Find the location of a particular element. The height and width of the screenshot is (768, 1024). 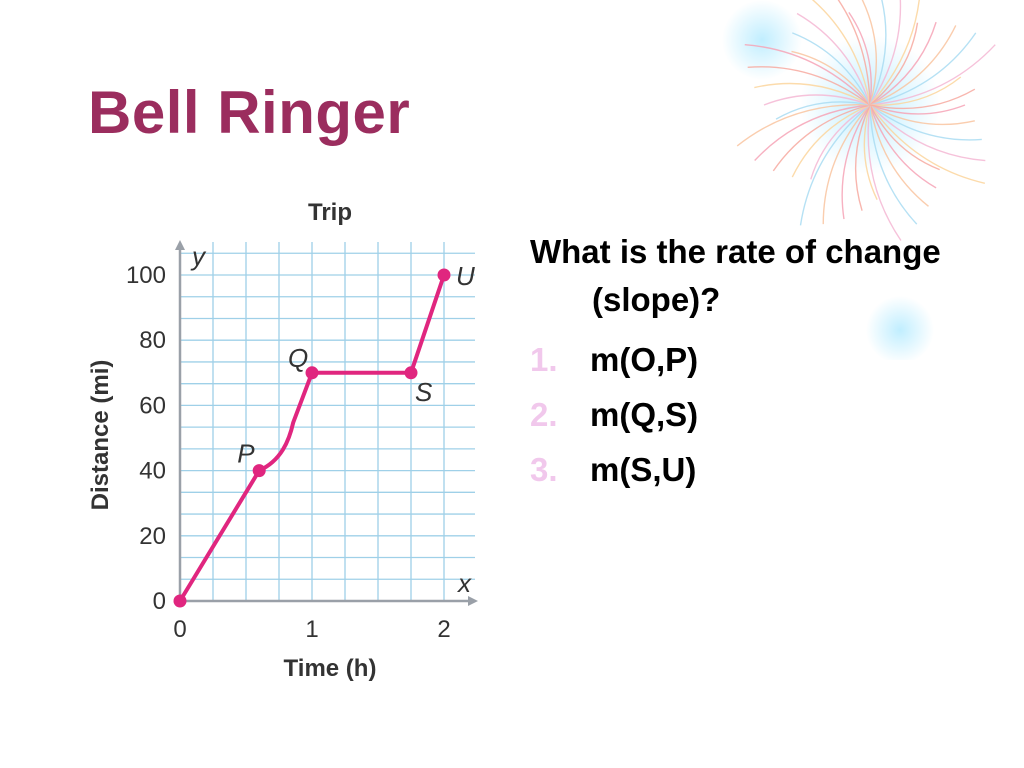

question-number: 1. is located at coordinates (544, 359).